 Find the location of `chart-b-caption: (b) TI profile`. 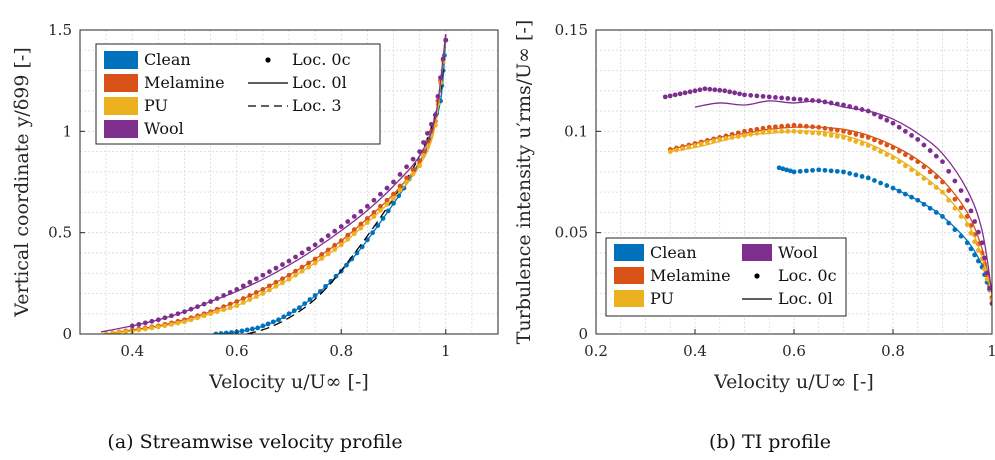

chart-b-caption: (b) TI profile is located at coordinates (770, 442).